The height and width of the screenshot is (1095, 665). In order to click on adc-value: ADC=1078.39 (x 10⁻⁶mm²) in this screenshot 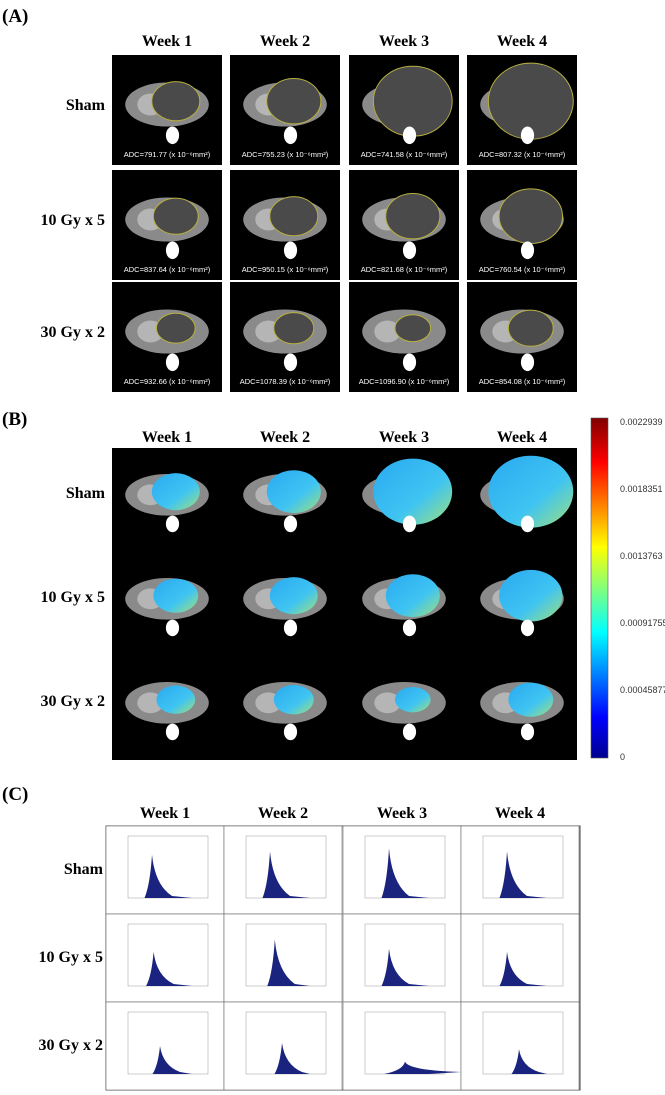, I will do `click(285, 381)`.